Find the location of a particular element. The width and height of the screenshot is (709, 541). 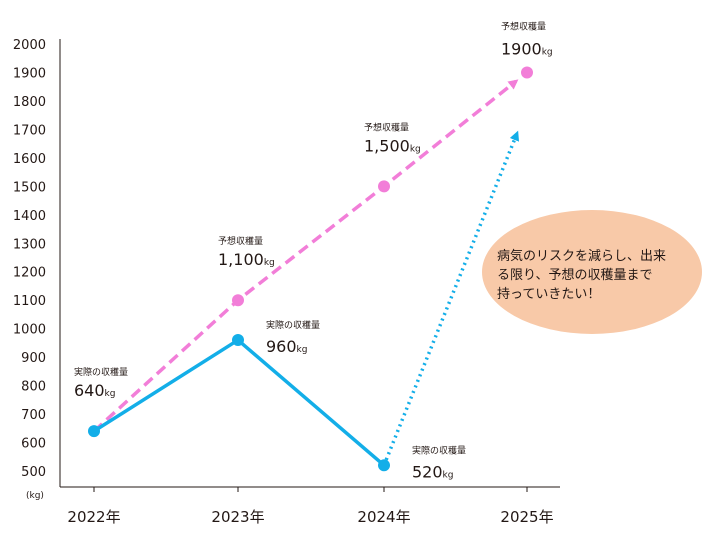

annotation-value: 640kg is located at coordinates (94, 390).